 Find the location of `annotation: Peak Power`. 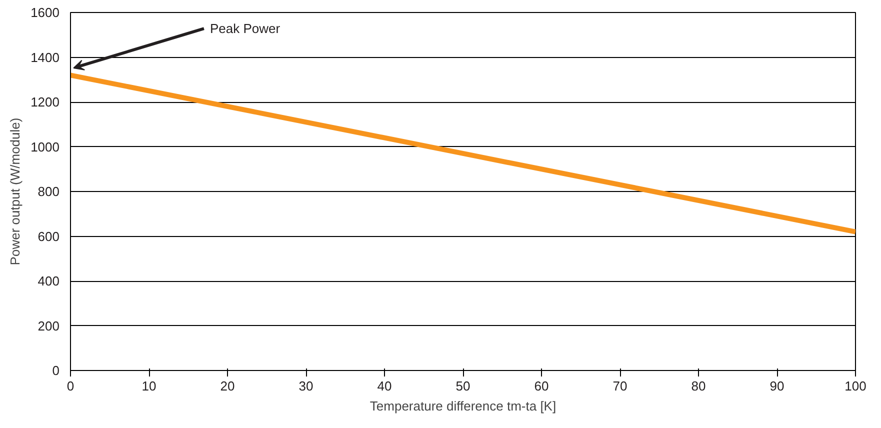

annotation: Peak Power is located at coordinates (245, 28).